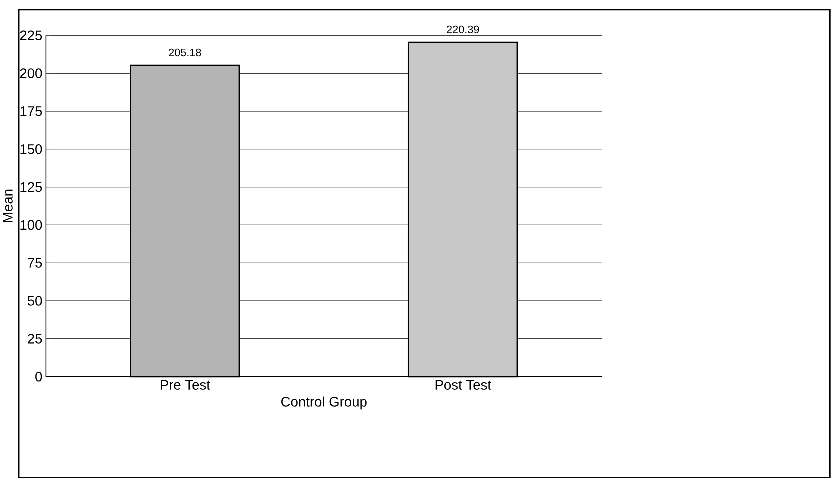 The width and height of the screenshot is (840, 480). Describe the element at coordinates (464, 385) in the screenshot. I see `x-tick-label: Post Test` at that location.